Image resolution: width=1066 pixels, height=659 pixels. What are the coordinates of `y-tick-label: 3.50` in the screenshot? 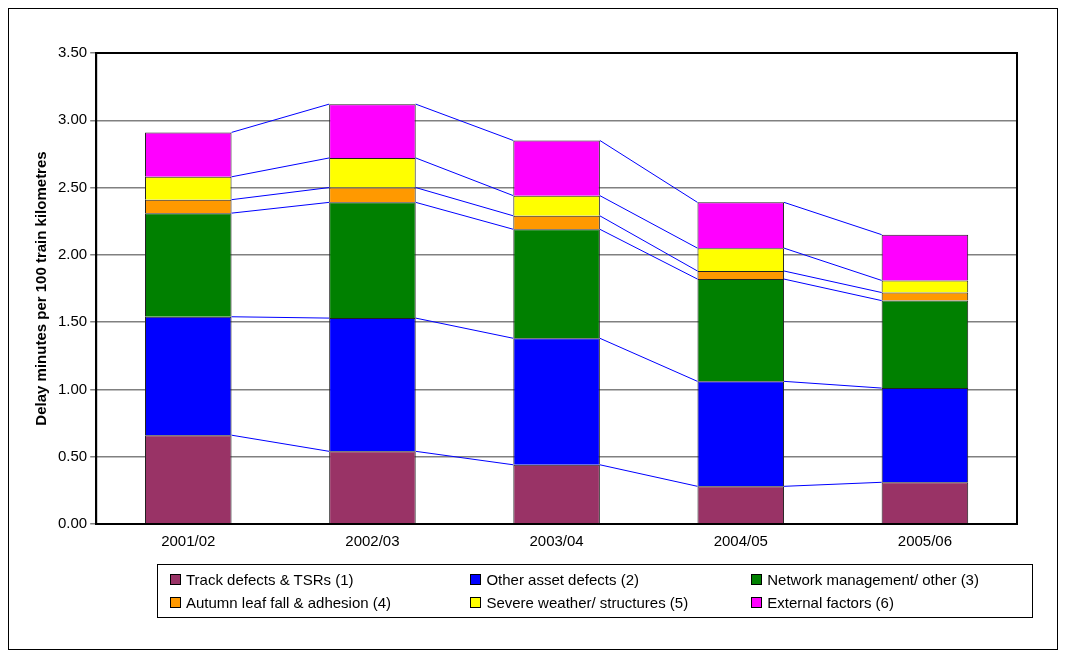 It's located at (72, 52).